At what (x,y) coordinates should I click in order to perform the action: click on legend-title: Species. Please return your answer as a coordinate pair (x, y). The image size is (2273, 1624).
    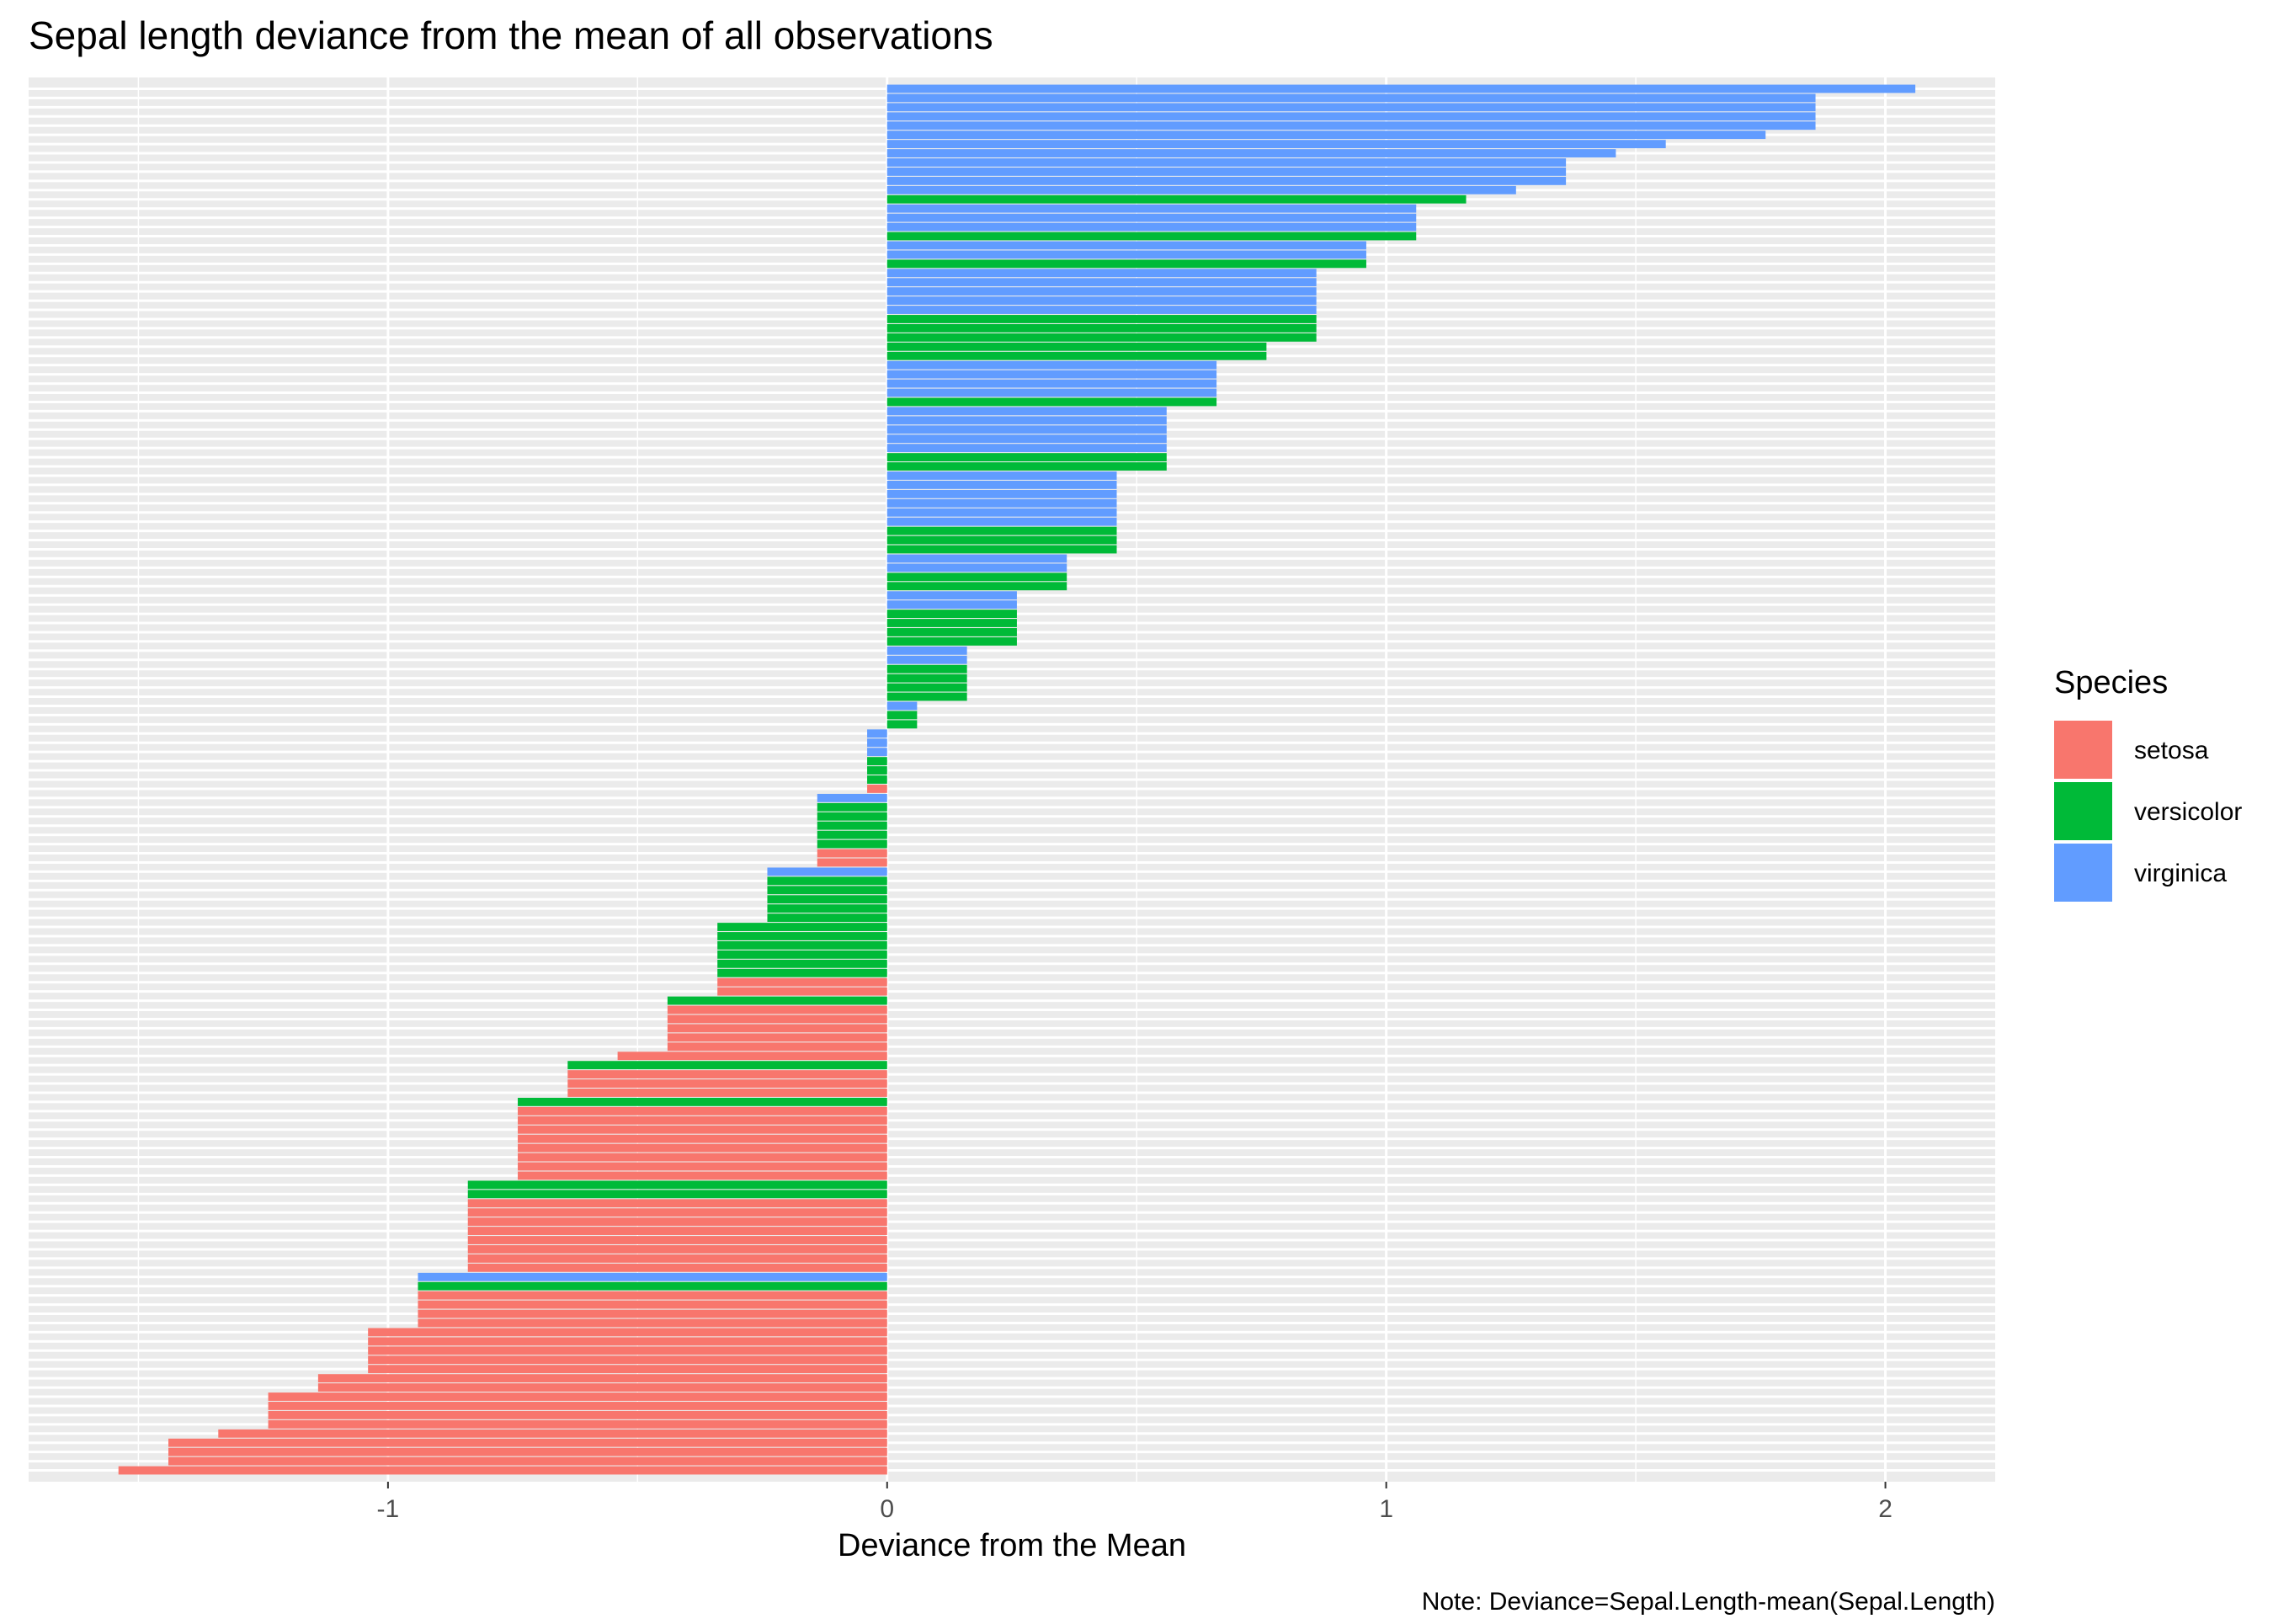
    Looking at the image, I should click on (2111, 682).